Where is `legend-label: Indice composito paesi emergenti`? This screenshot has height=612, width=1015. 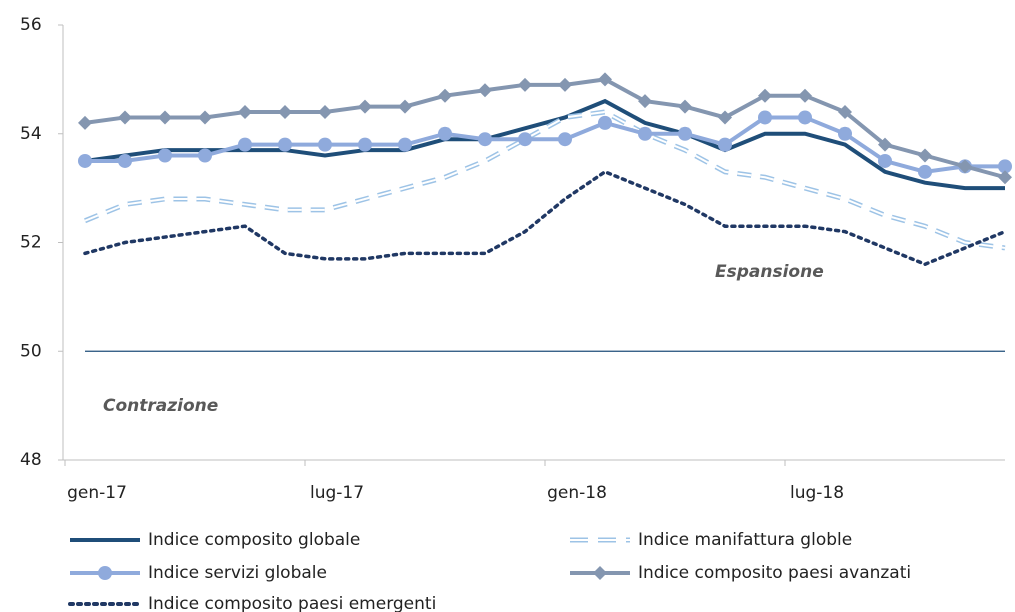
legend-label: Indice composito paesi emergenti is located at coordinates (292, 603).